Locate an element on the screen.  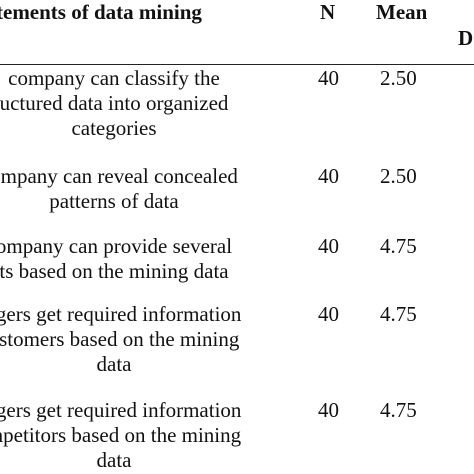
header-mean: Mean is located at coordinates (402, 12).